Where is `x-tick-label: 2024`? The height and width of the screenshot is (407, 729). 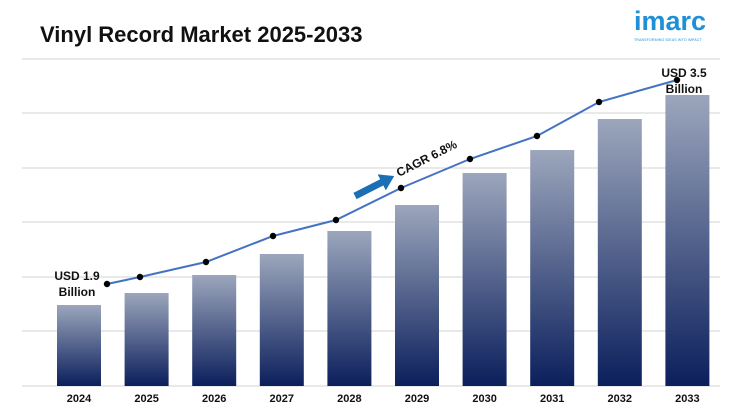 x-tick-label: 2024 is located at coordinates (79, 399).